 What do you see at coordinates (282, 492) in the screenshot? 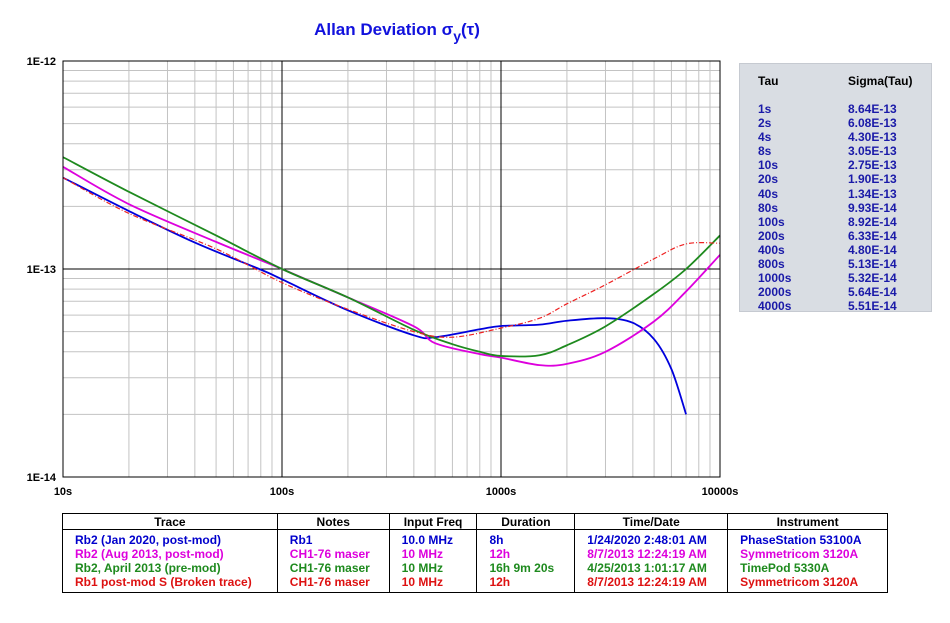
I see `x-tick-label-100s: 100s` at bounding box center [282, 492].